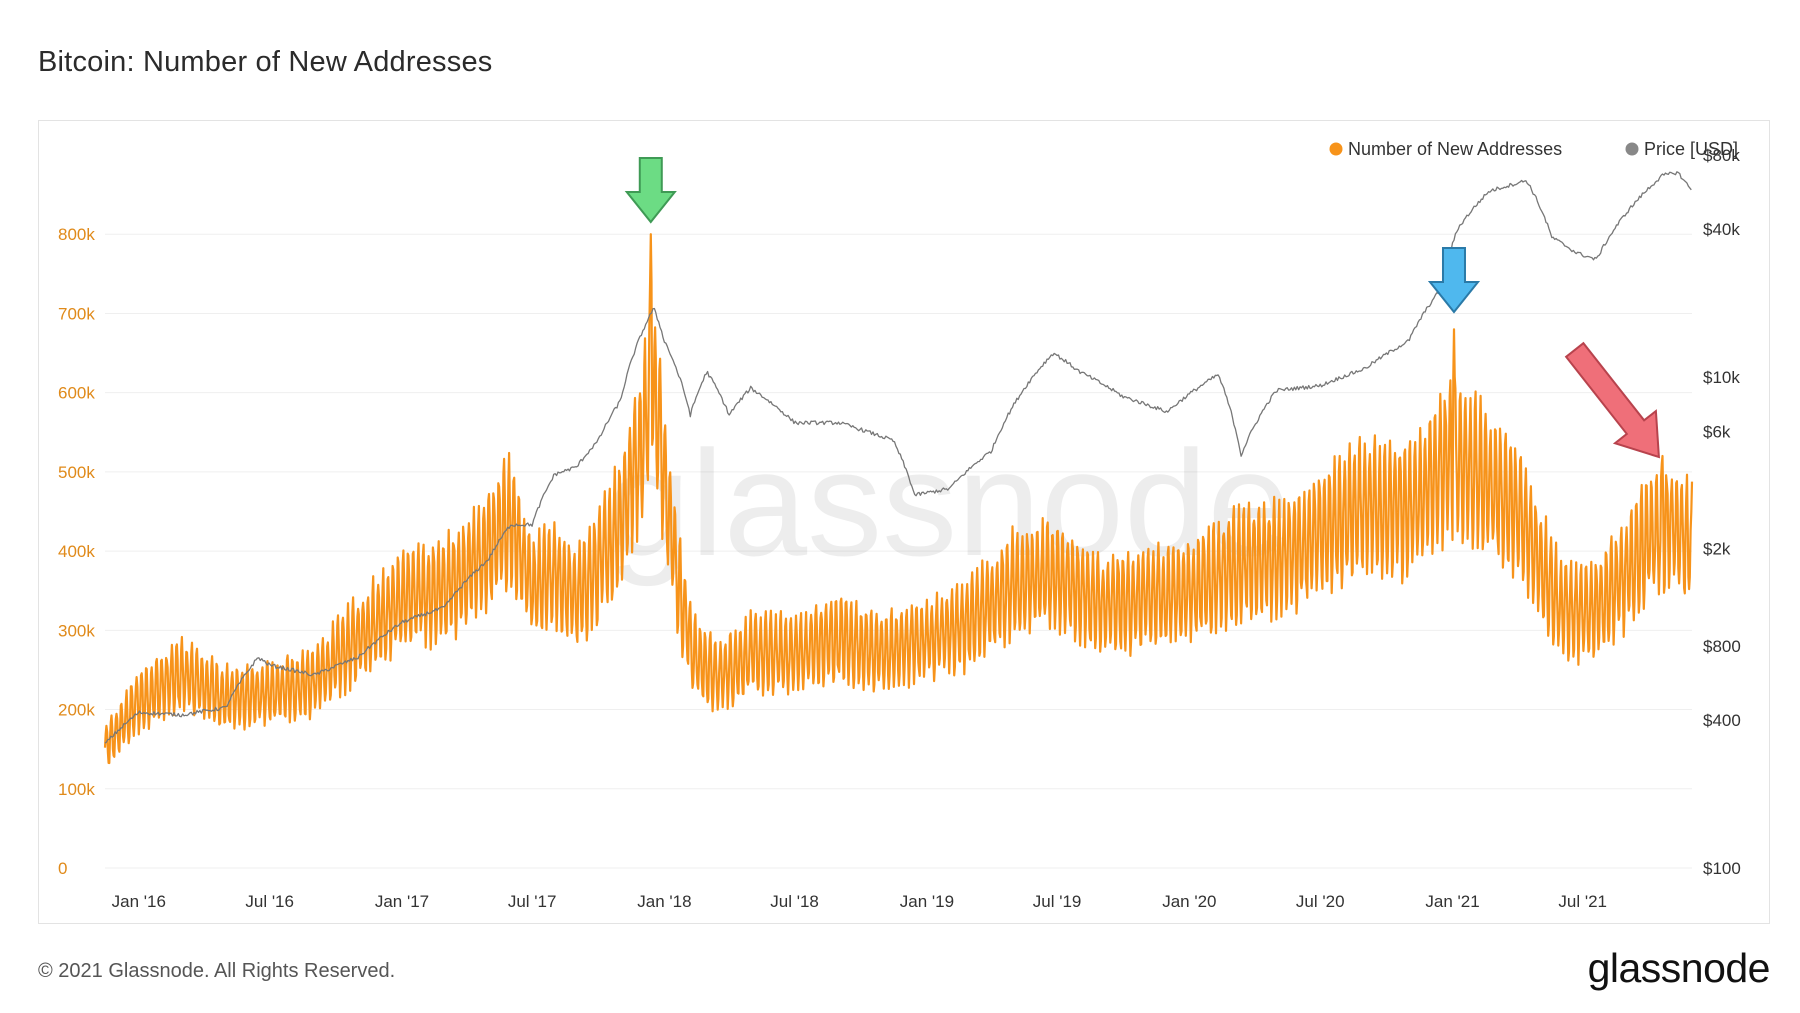  Describe the element at coordinates (1632, 149) in the screenshot. I see `legend-marker-price` at that location.